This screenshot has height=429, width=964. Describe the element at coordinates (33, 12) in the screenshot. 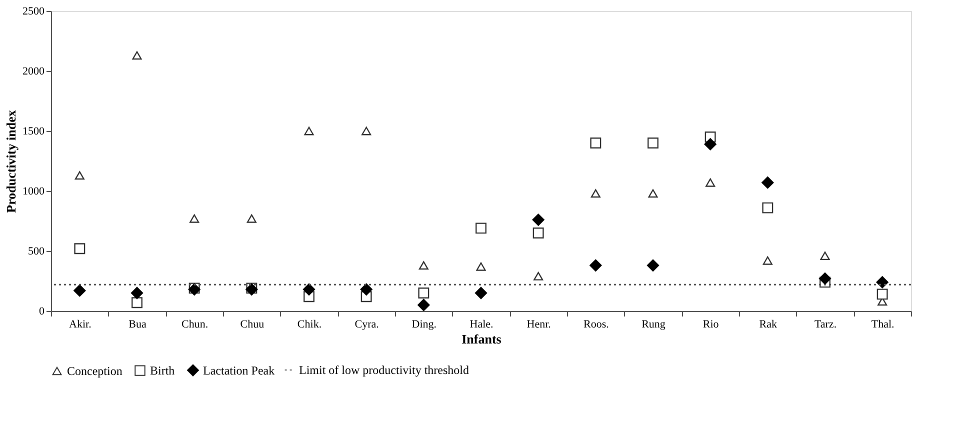

I see `y-tick-label: 2500` at that location.